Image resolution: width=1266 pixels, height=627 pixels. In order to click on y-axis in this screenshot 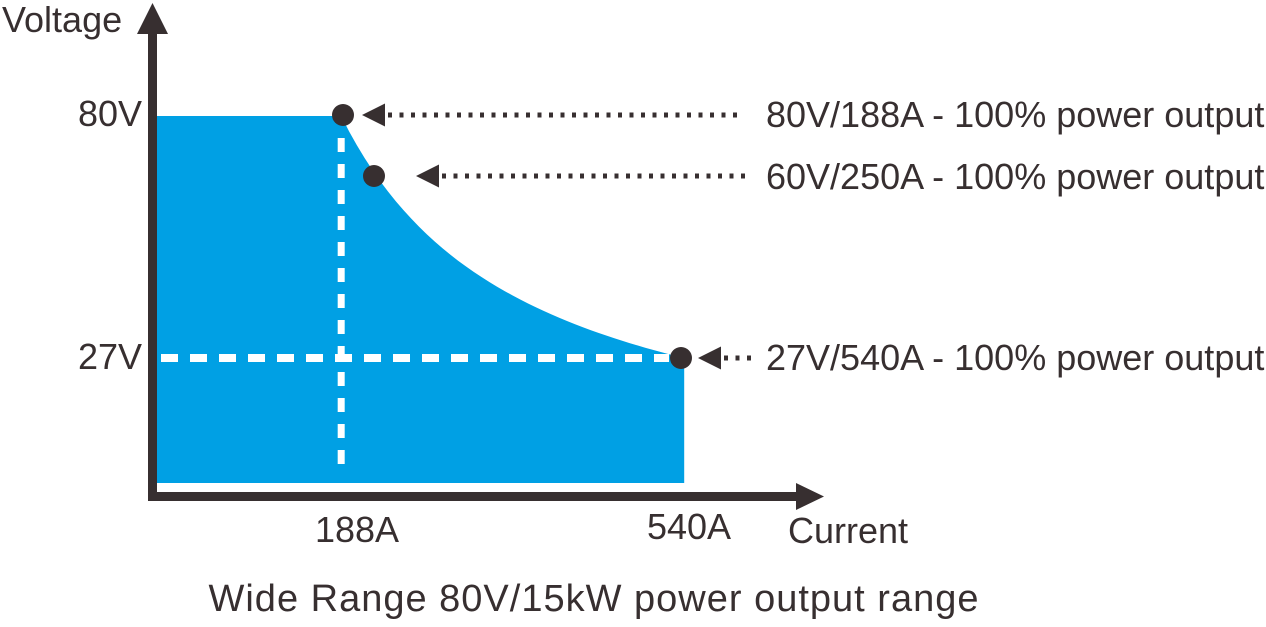, I will do `click(152, 252)`.